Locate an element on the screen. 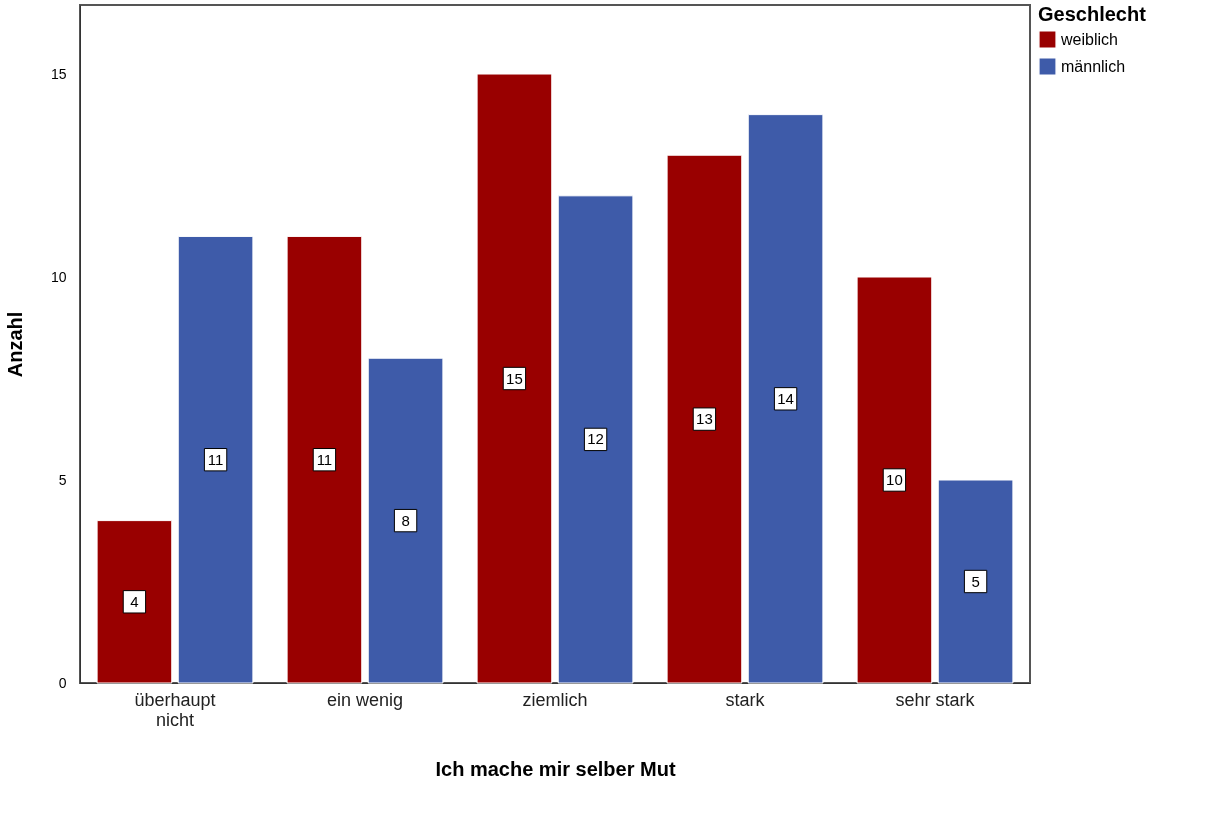 This screenshot has width=1209, height=814. data-label: 5 is located at coordinates (975, 581).